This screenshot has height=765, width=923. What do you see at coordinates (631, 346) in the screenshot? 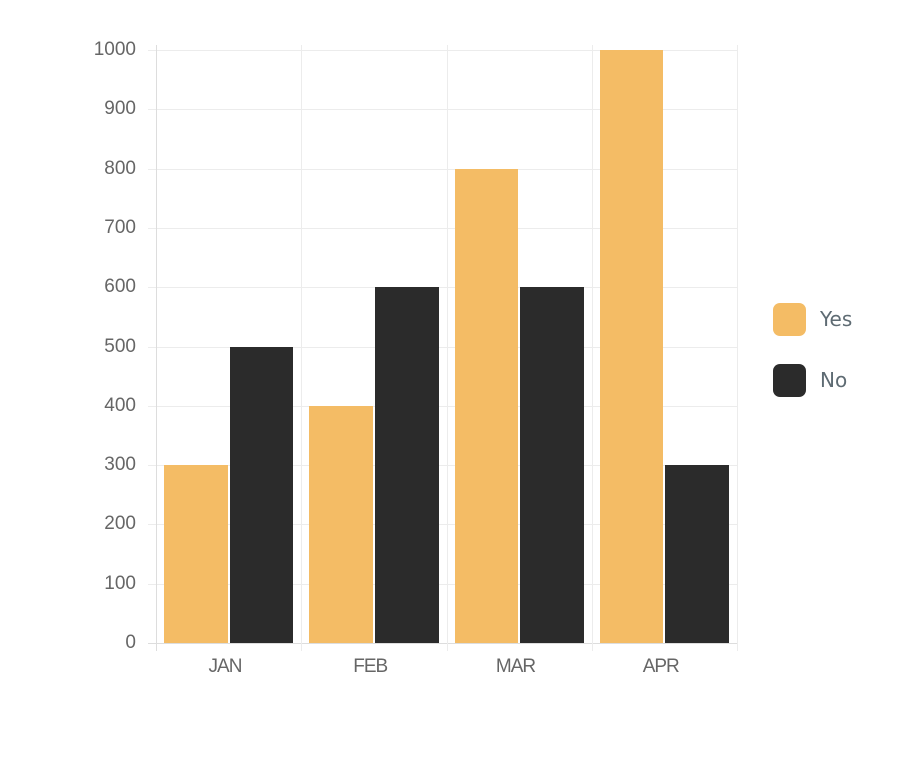
I see `bar-yes-apr` at bounding box center [631, 346].